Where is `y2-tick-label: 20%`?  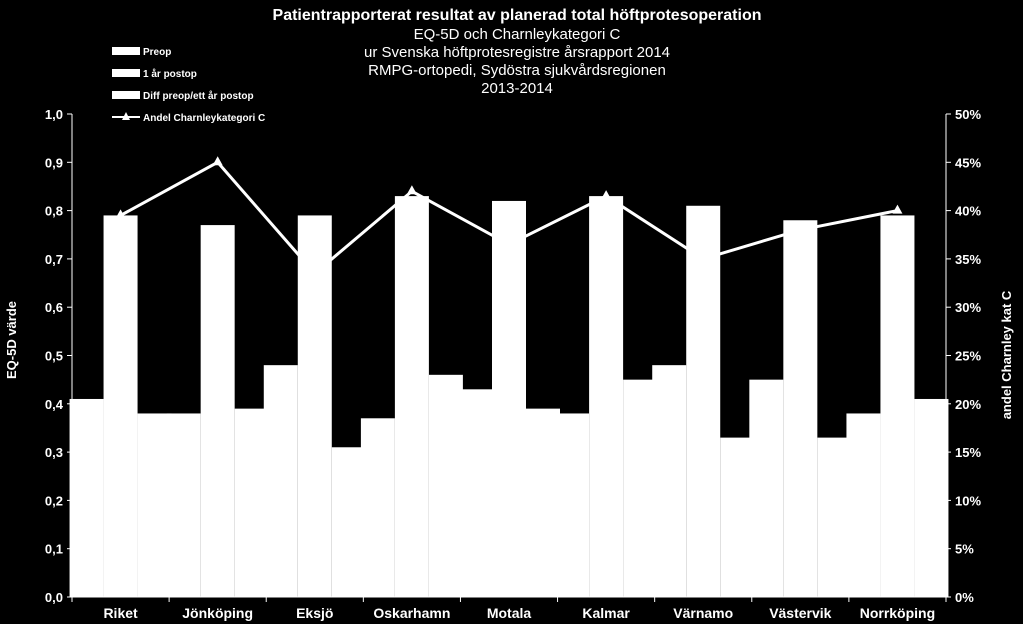
y2-tick-label: 20% is located at coordinates (968, 404).